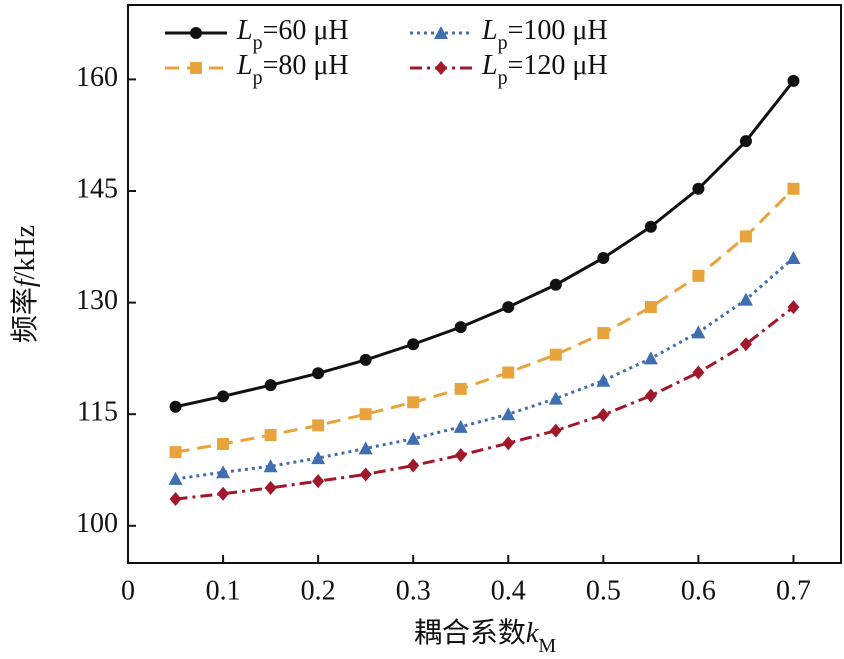  What do you see at coordinates (544, 69) in the screenshot?
I see `legend-label: Lp=120 μH` at bounding box center [544, 69].